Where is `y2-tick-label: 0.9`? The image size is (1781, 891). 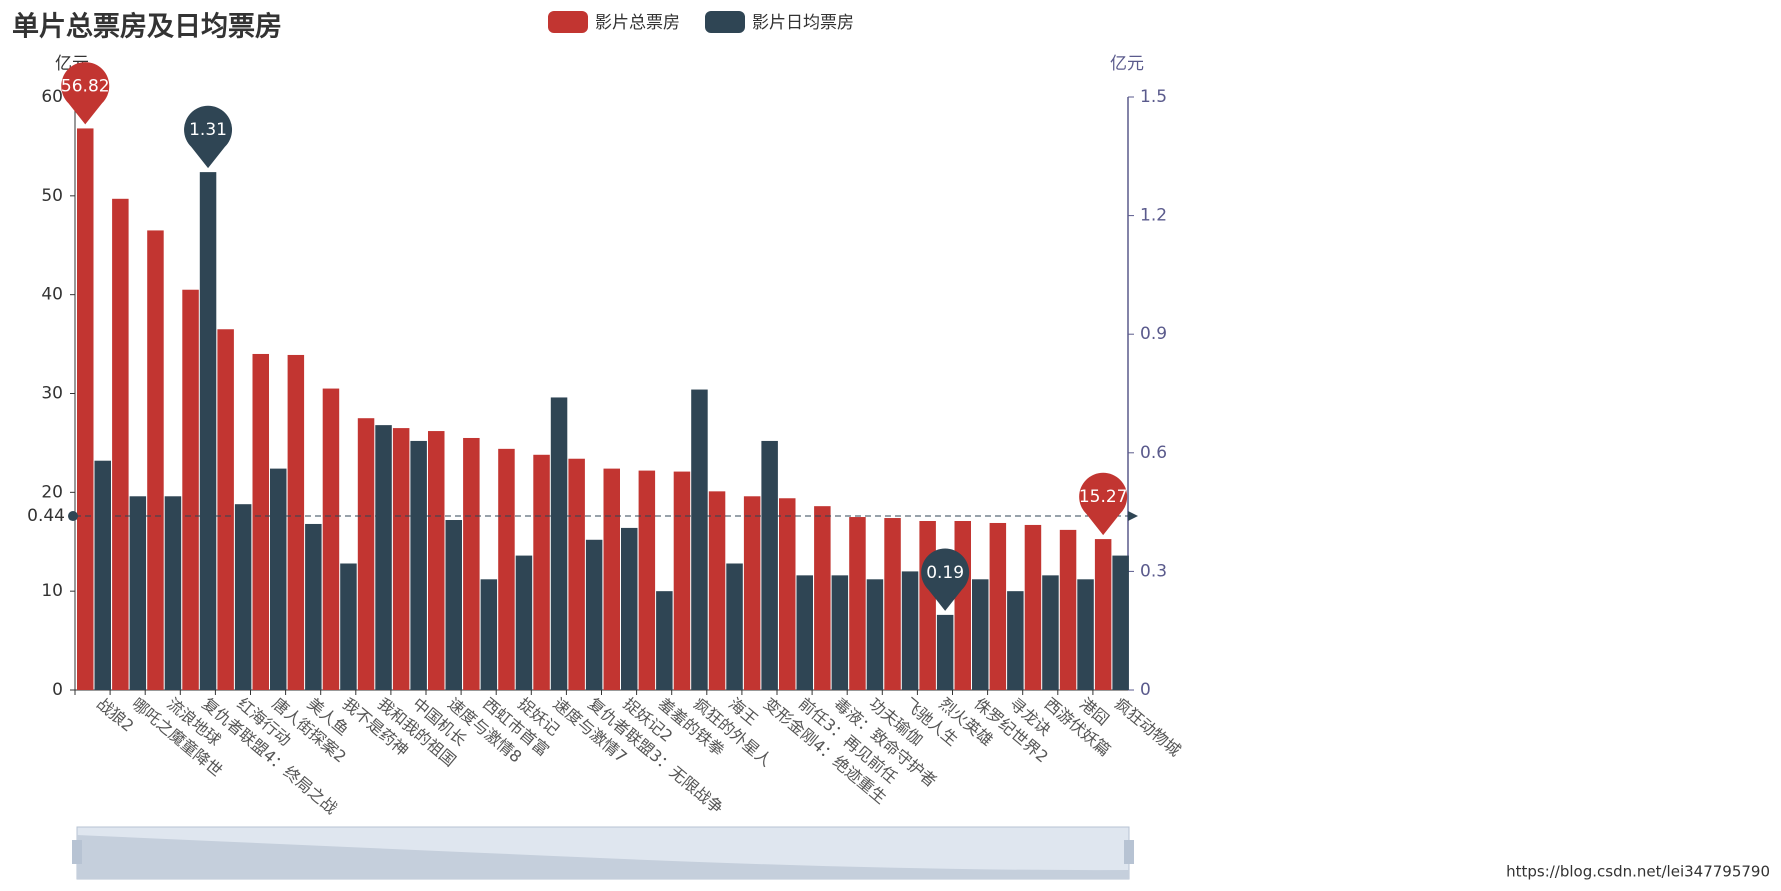 y2-tick-label: 0.9 is located at coordinates (1153, 334).